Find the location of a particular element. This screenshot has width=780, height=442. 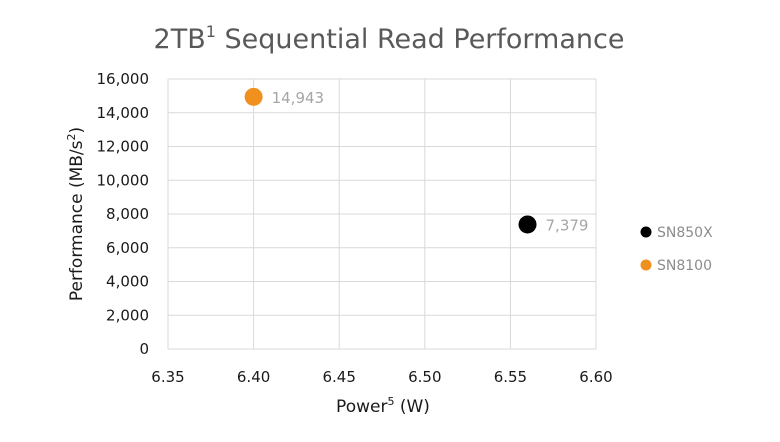

legend-label-sn850x: SN850X is located at coordinates (685, 233).